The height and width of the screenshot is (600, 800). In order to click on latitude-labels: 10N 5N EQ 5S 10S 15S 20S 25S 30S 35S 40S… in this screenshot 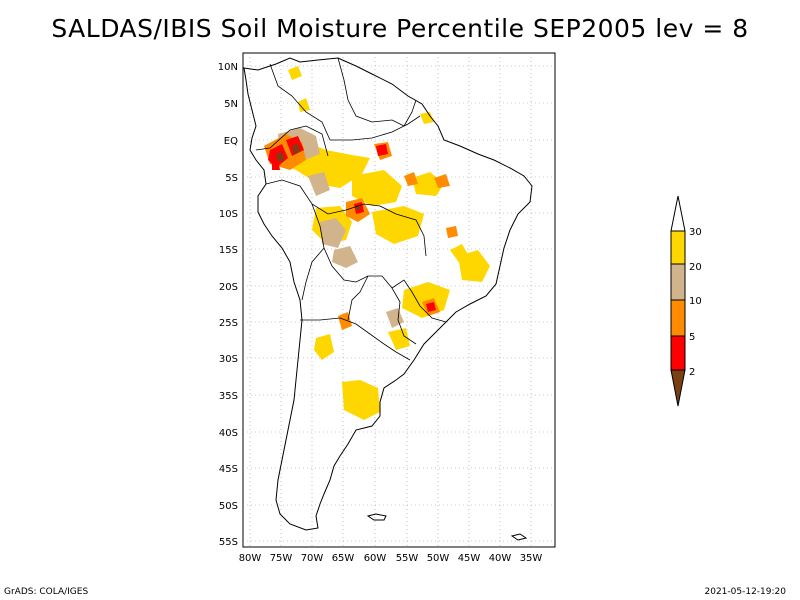, I will do `click(228, 305)`.